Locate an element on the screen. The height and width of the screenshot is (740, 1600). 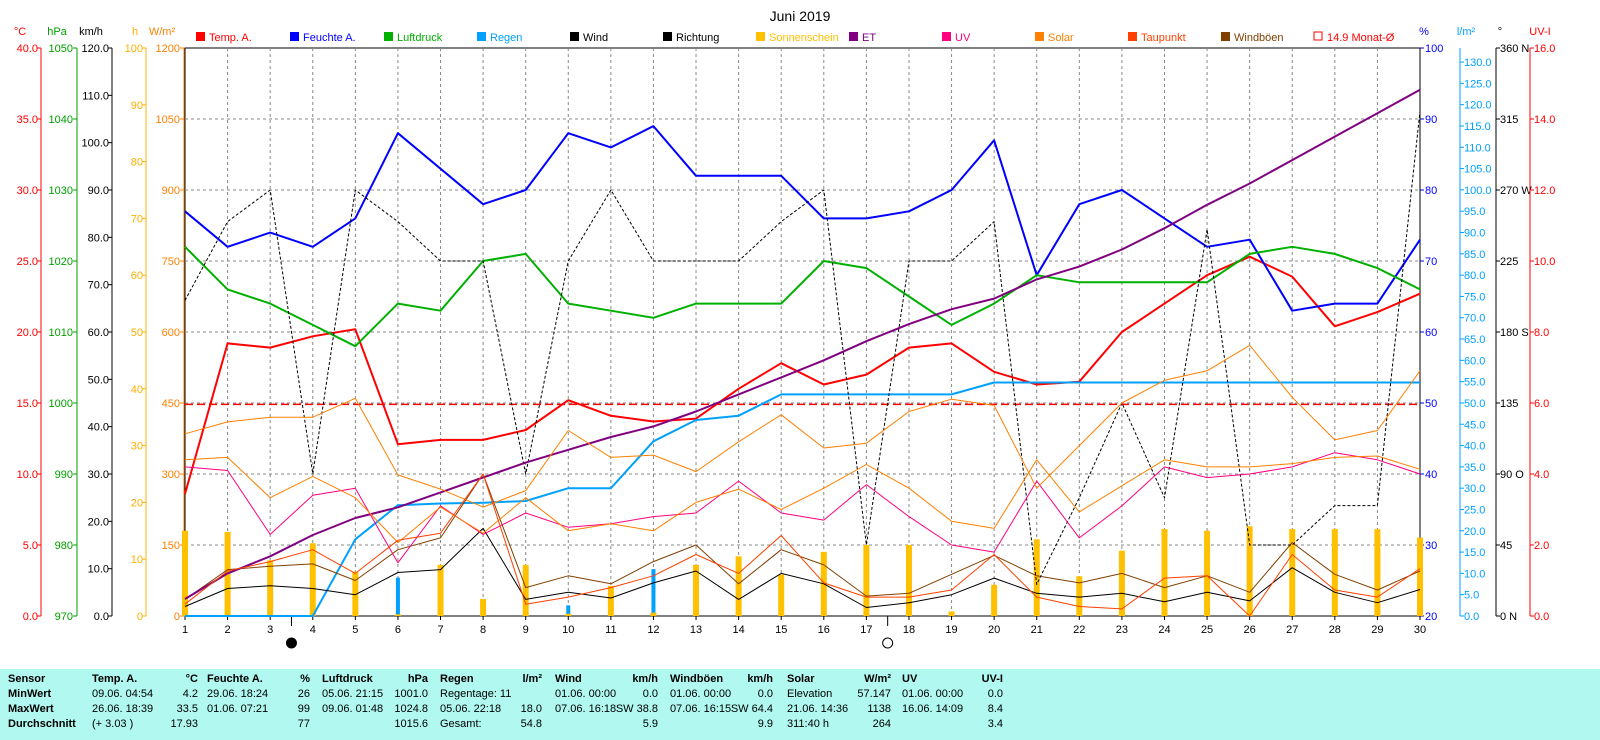
humidity-axis-tick-label: 50 is located at coordinates (1431, 404).